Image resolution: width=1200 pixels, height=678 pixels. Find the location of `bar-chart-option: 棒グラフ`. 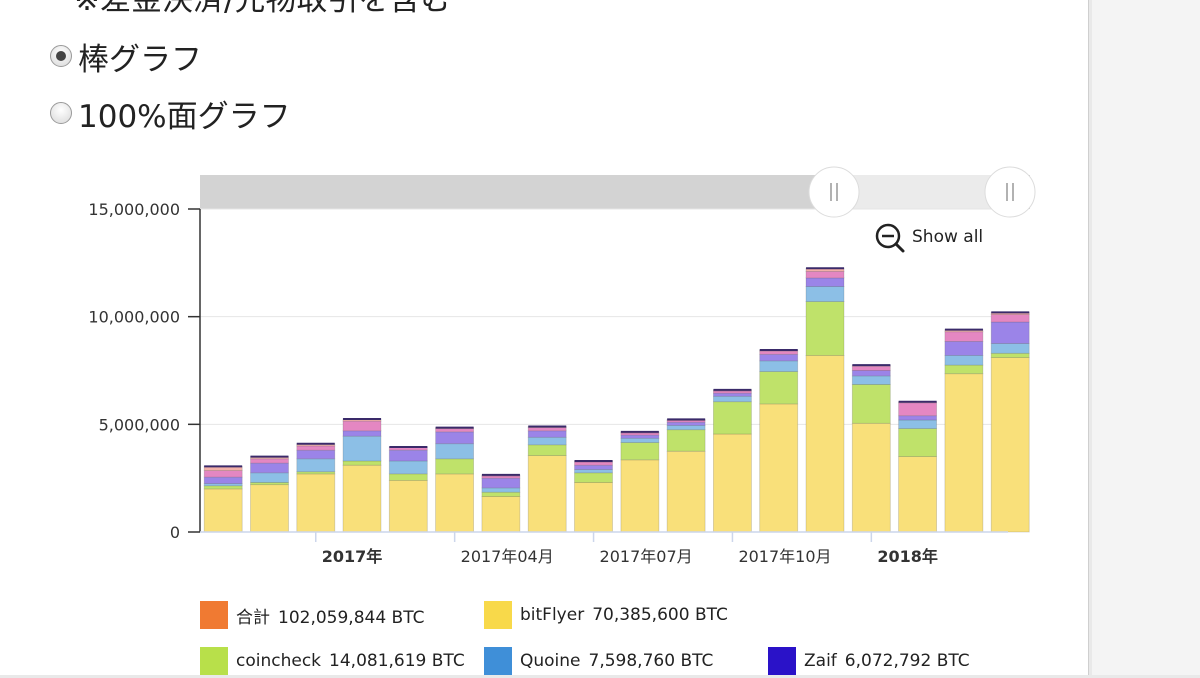

bar-chart-option: 棒グラフ is located at coordinates (126, 57).